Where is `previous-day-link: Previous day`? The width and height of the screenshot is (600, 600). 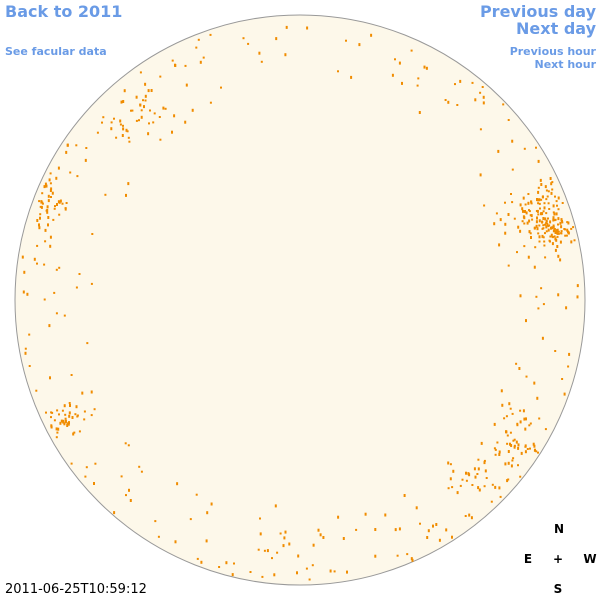
previous-day-link: Previous day is located at coordinates (537, 11).